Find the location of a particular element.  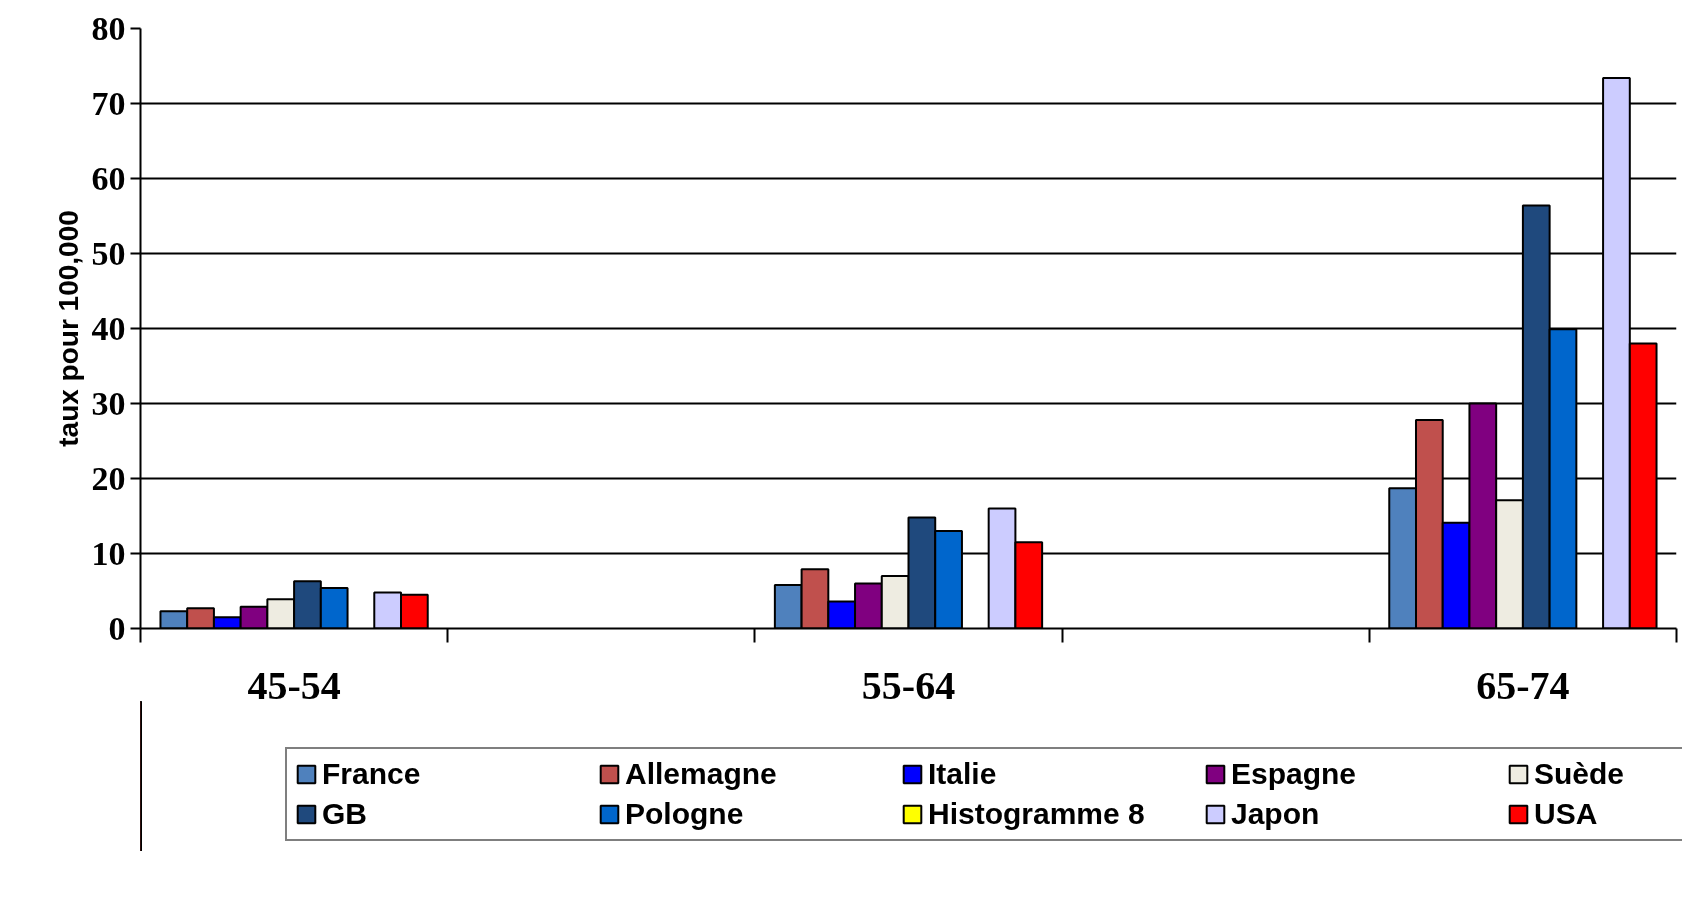

legend-label: Pologne is located at coordinates (685, 814).